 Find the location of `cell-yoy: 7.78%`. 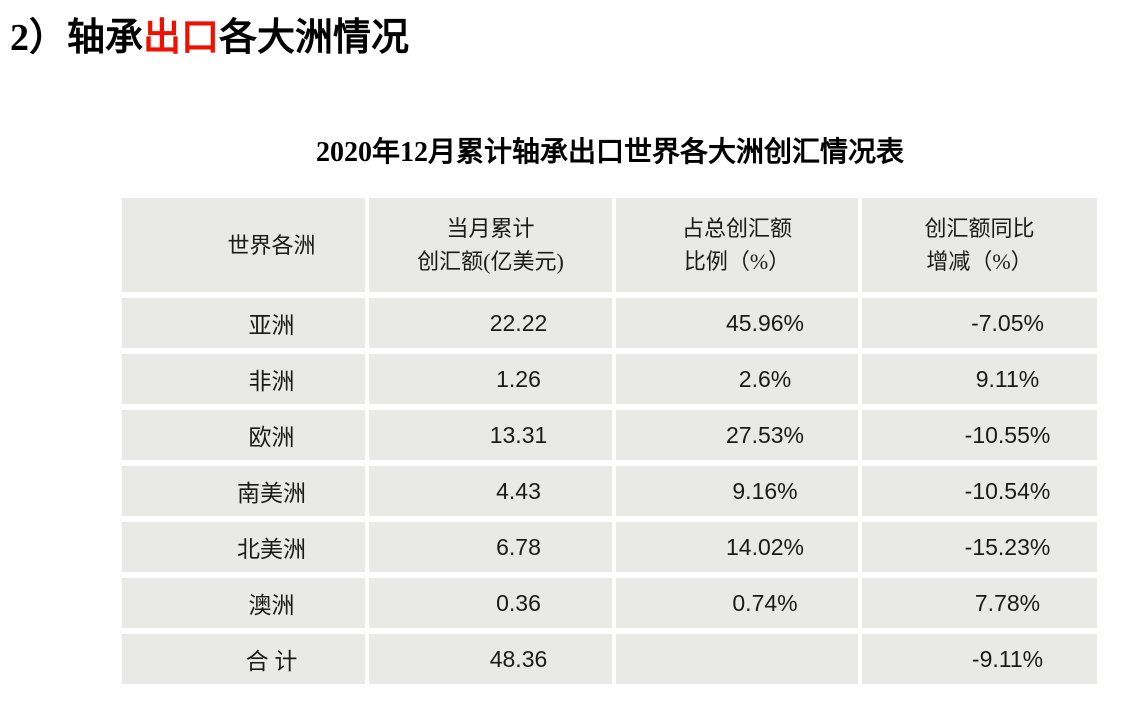

cell-yoy: 7.78% is located at coordinates (979, 603).